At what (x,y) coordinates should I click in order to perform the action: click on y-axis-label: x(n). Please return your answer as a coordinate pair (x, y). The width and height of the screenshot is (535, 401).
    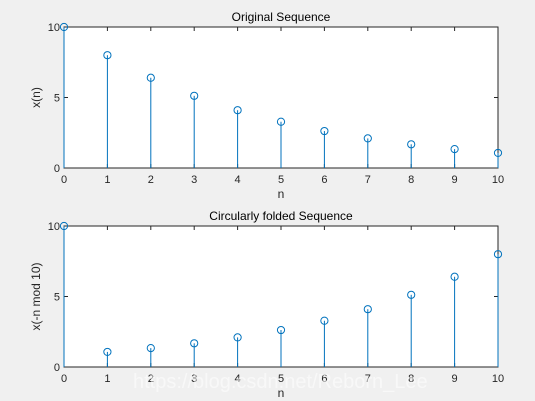
    Looking at the image, I should click on (36, 97).